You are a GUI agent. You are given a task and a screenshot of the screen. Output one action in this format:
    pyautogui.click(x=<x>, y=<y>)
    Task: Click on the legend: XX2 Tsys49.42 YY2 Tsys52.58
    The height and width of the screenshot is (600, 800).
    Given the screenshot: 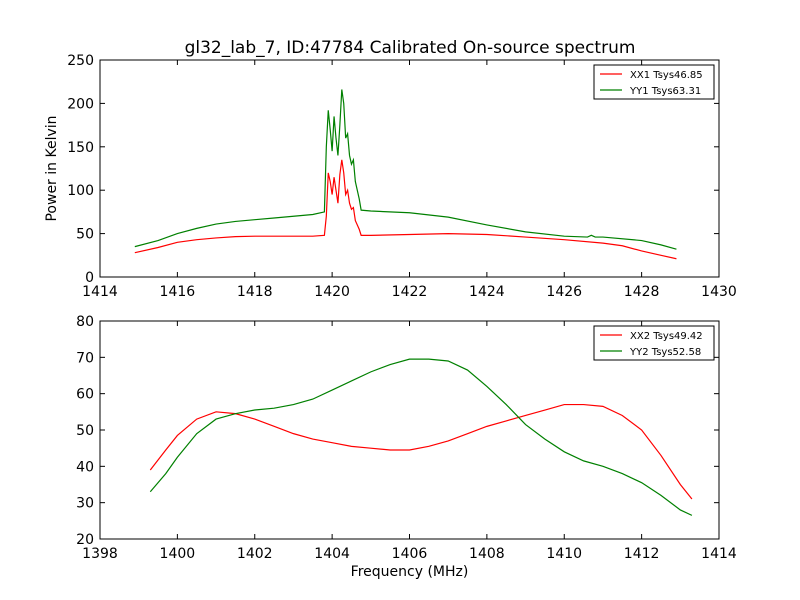 What is the action you would take?
    pyautogui.click(x=654, y=343)
    